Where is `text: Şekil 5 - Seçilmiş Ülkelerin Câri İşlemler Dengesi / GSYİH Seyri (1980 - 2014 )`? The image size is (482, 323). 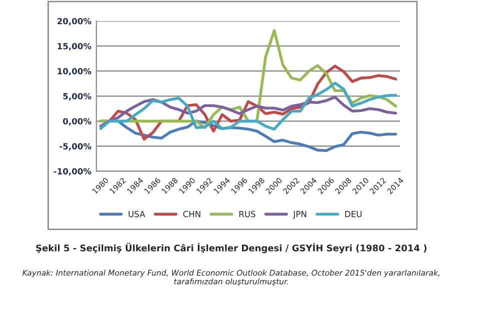
text: Şekil 5 - Seçilmiş Ülkelerin Câri İşlemler Dengesi / GSYİH Seyri (1980 - 2014 ) is located at coordinates (231, 248).